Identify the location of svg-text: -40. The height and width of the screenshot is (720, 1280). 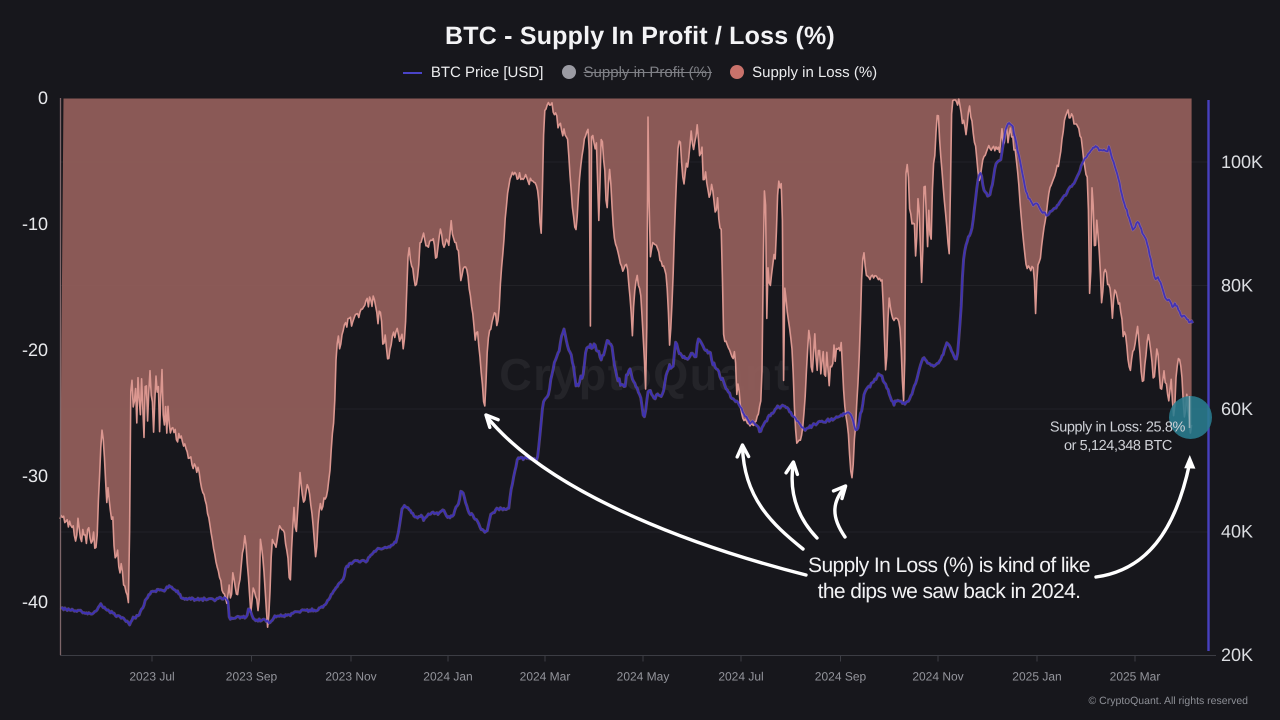
(35, 602).